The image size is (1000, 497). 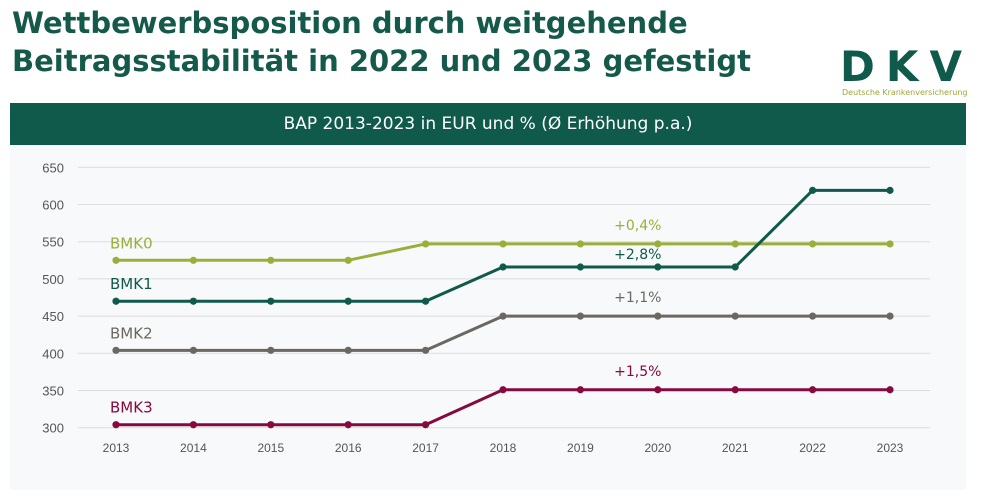 I want to click on x-tick-label: 2017, so click(x=425, y=448).